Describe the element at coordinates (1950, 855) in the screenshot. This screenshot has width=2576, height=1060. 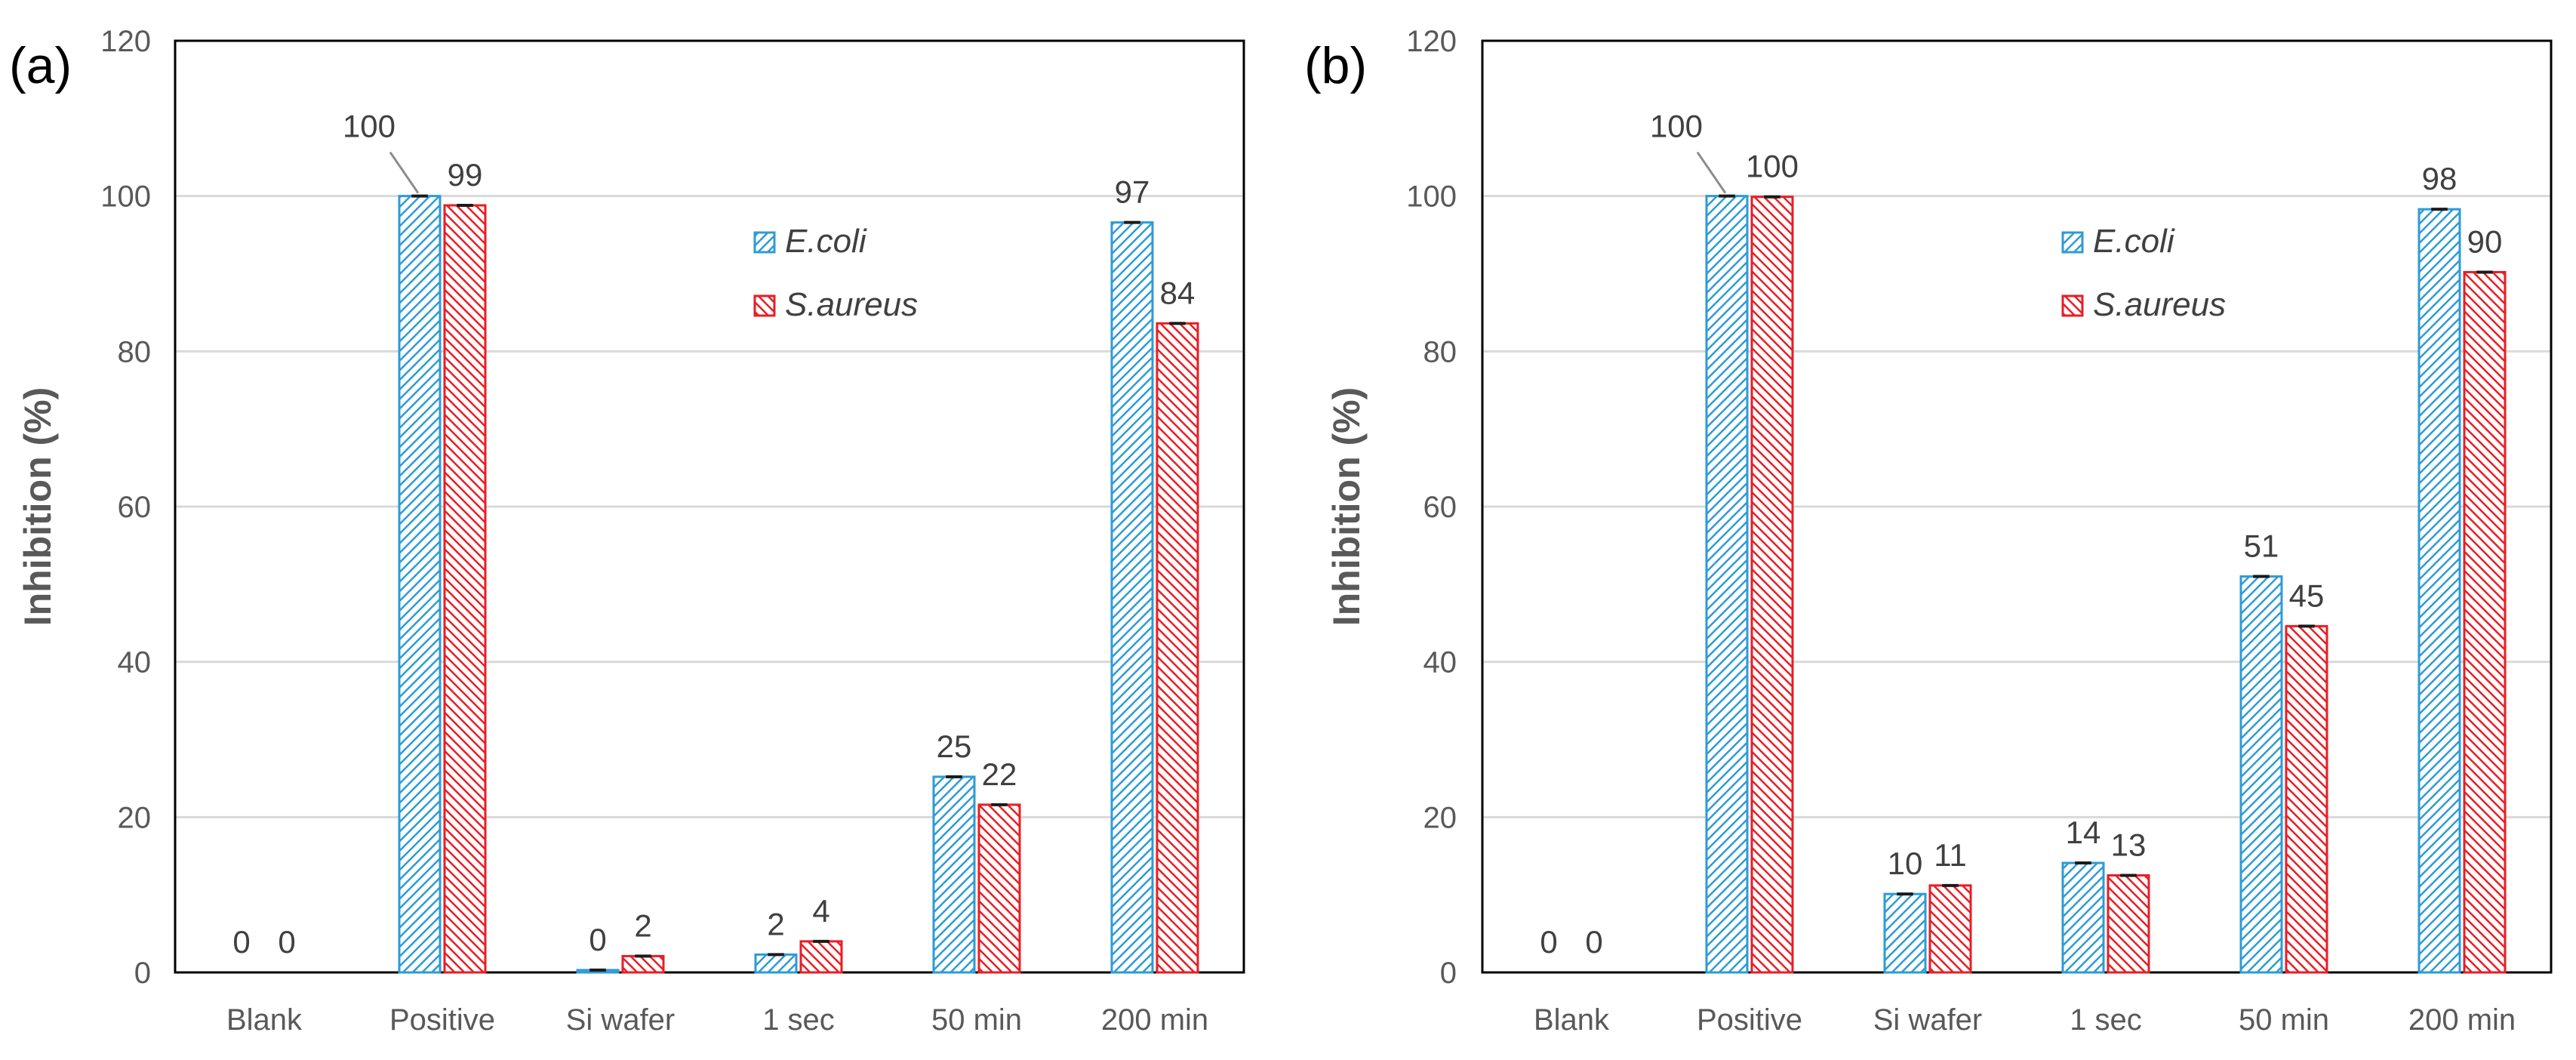
I see `data-label: 11` at that location.